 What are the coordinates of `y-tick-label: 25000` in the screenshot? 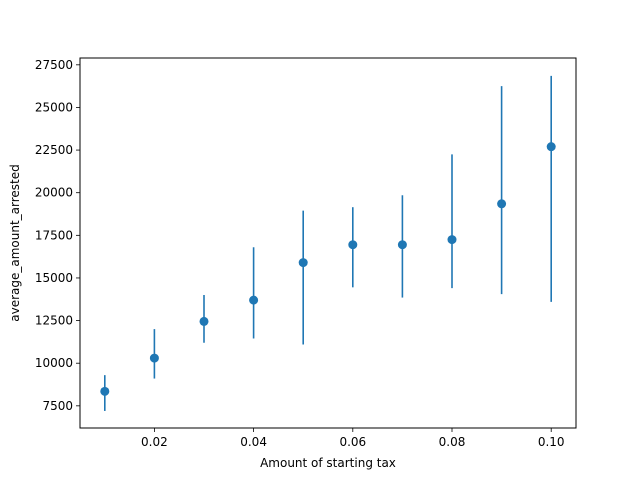 It's located at (54, 107).